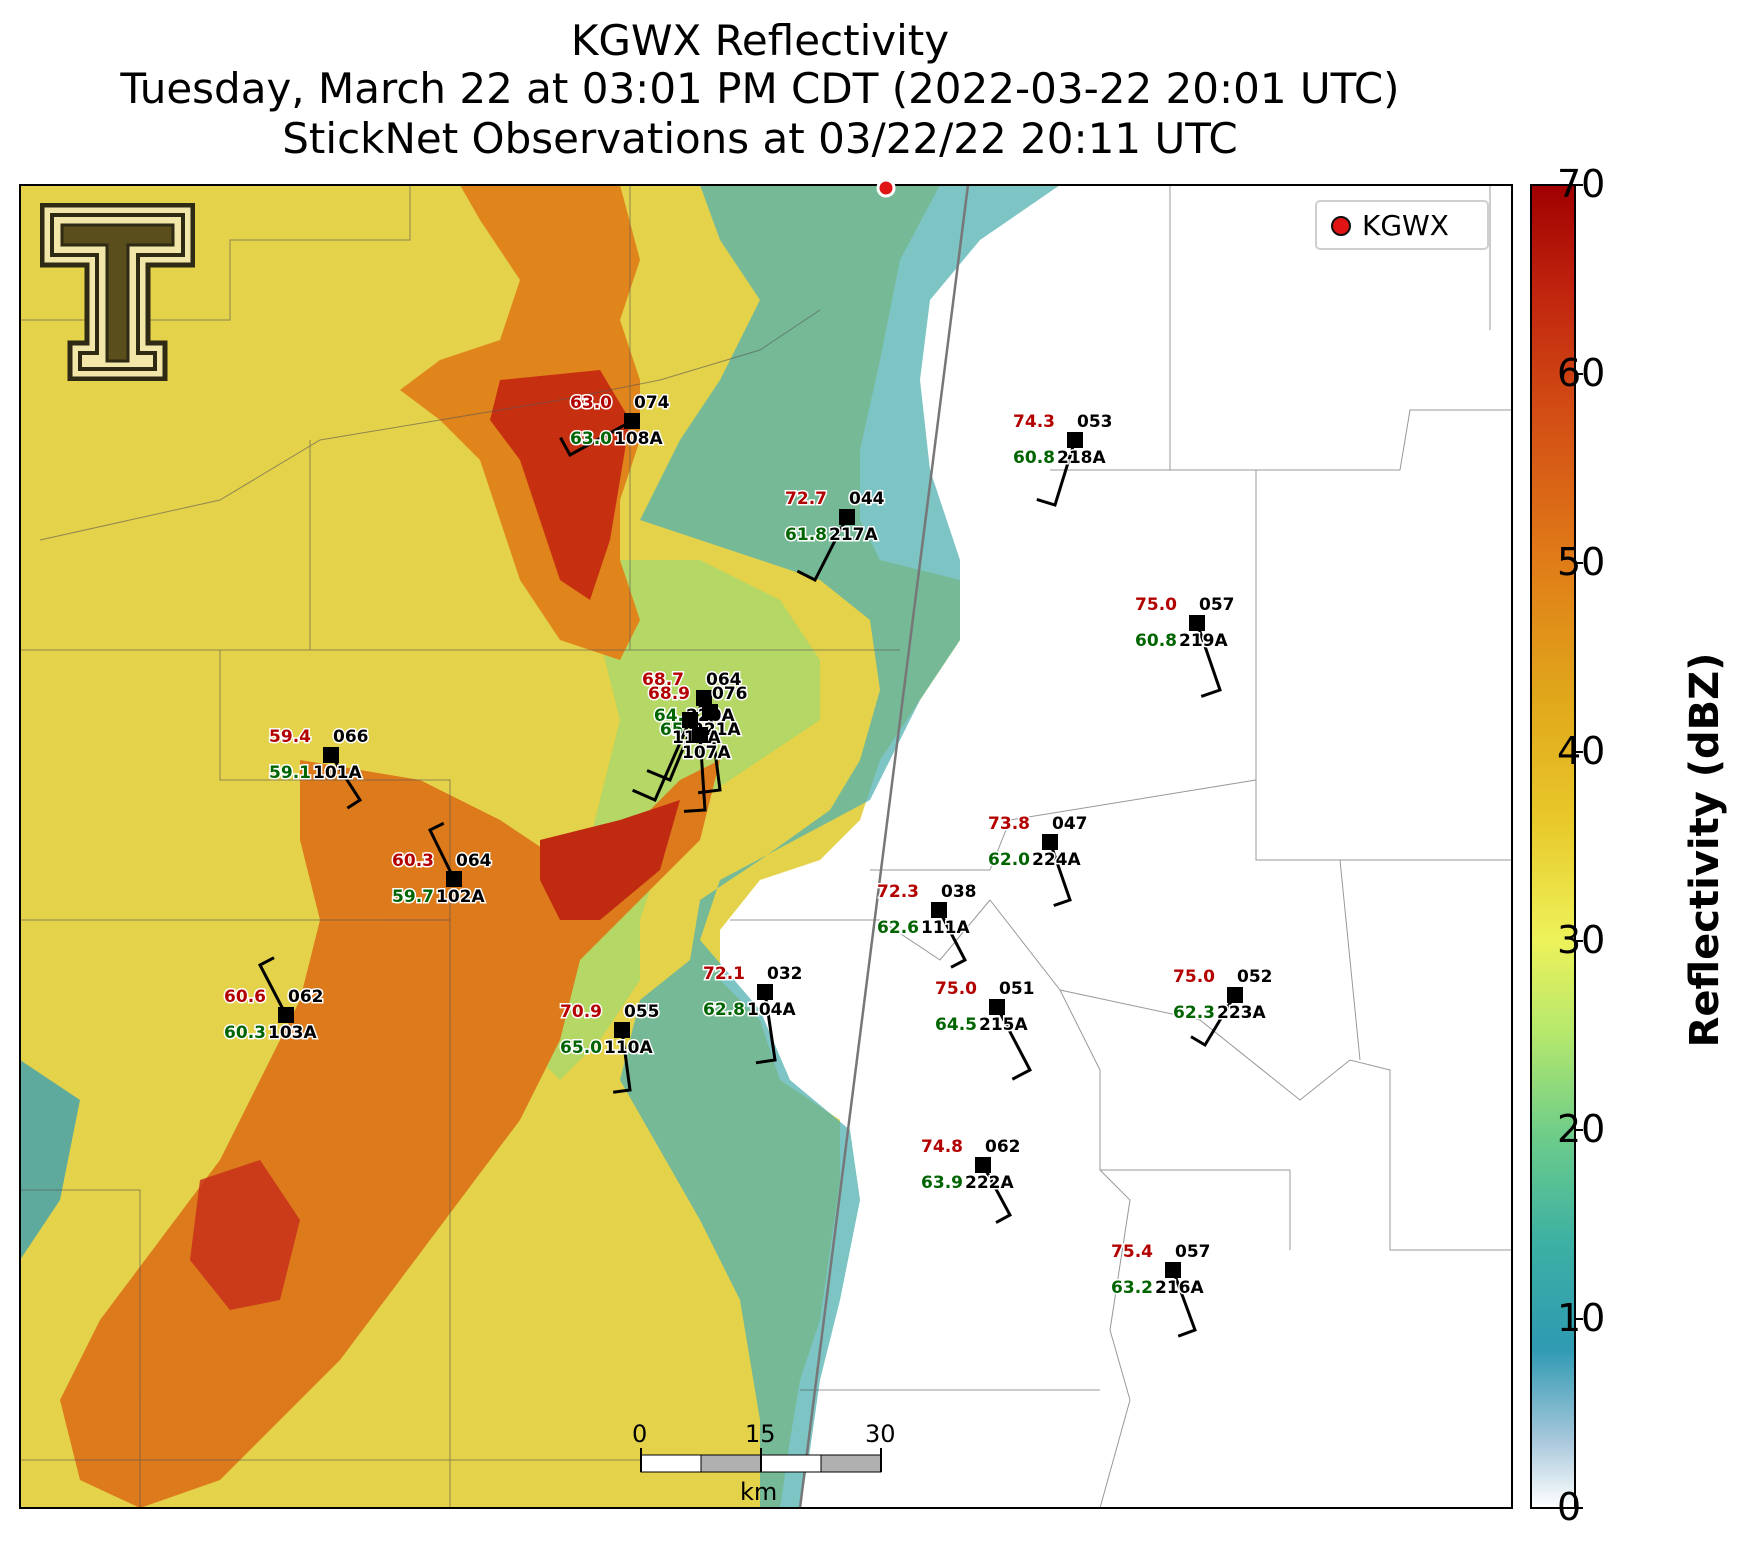 Image resolution: width=1738 pixels, height=1549 pixels. Describe the element at coordinates (1341, 226) in the screenshot. I see `radar-site-marker-icon` at that location.